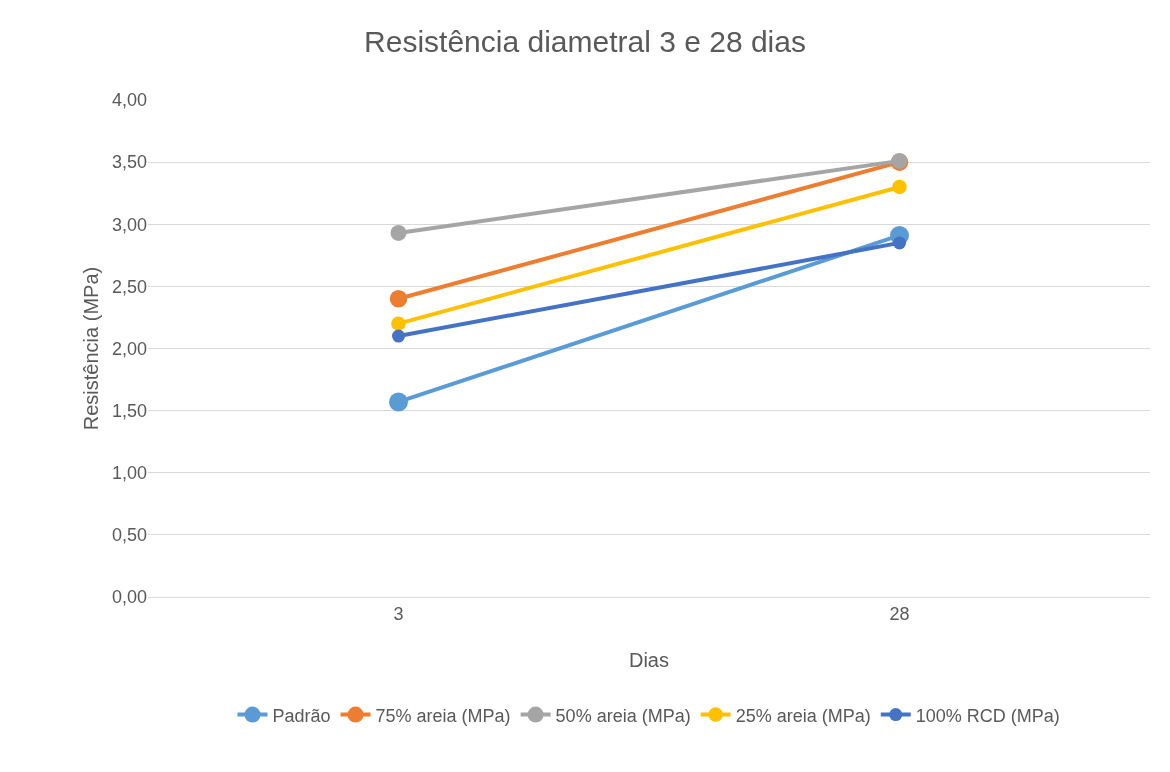 This screenshot has width=1170, height=772. Describe the element at coordinates (301, 715) in the screenshot. I see `legend-label: Padrão` at that location.